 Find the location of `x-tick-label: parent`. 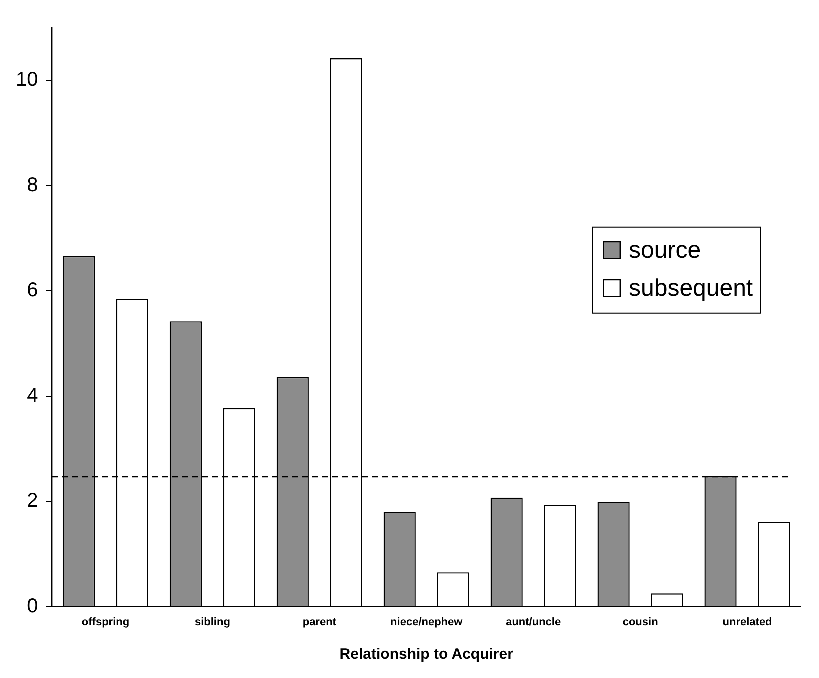

x-tick-label: parent is located at coordinates (319, 622).